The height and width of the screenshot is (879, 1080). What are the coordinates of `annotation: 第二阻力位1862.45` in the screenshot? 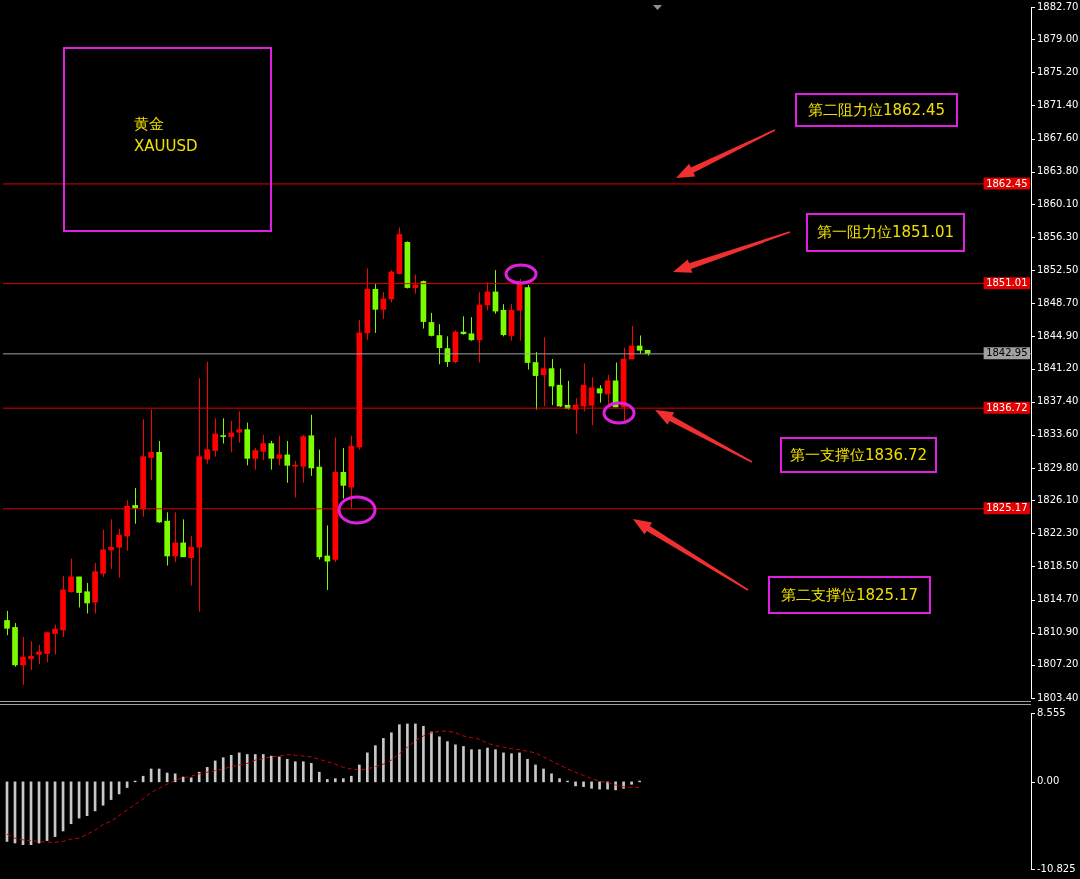 It's located at (876, 110).